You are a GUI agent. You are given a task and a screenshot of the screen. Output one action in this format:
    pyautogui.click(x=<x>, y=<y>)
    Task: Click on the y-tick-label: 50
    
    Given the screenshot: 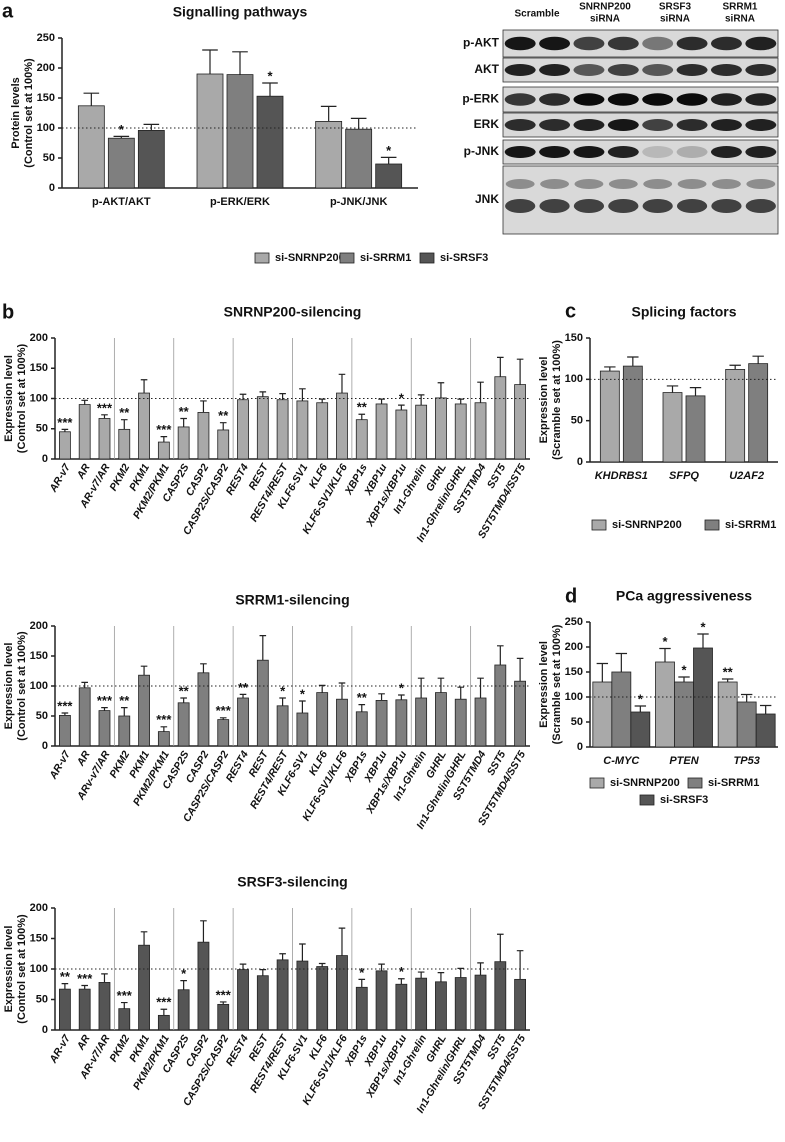 What is the action you would take?
    pyautogui.click(x=42, y=716)
    